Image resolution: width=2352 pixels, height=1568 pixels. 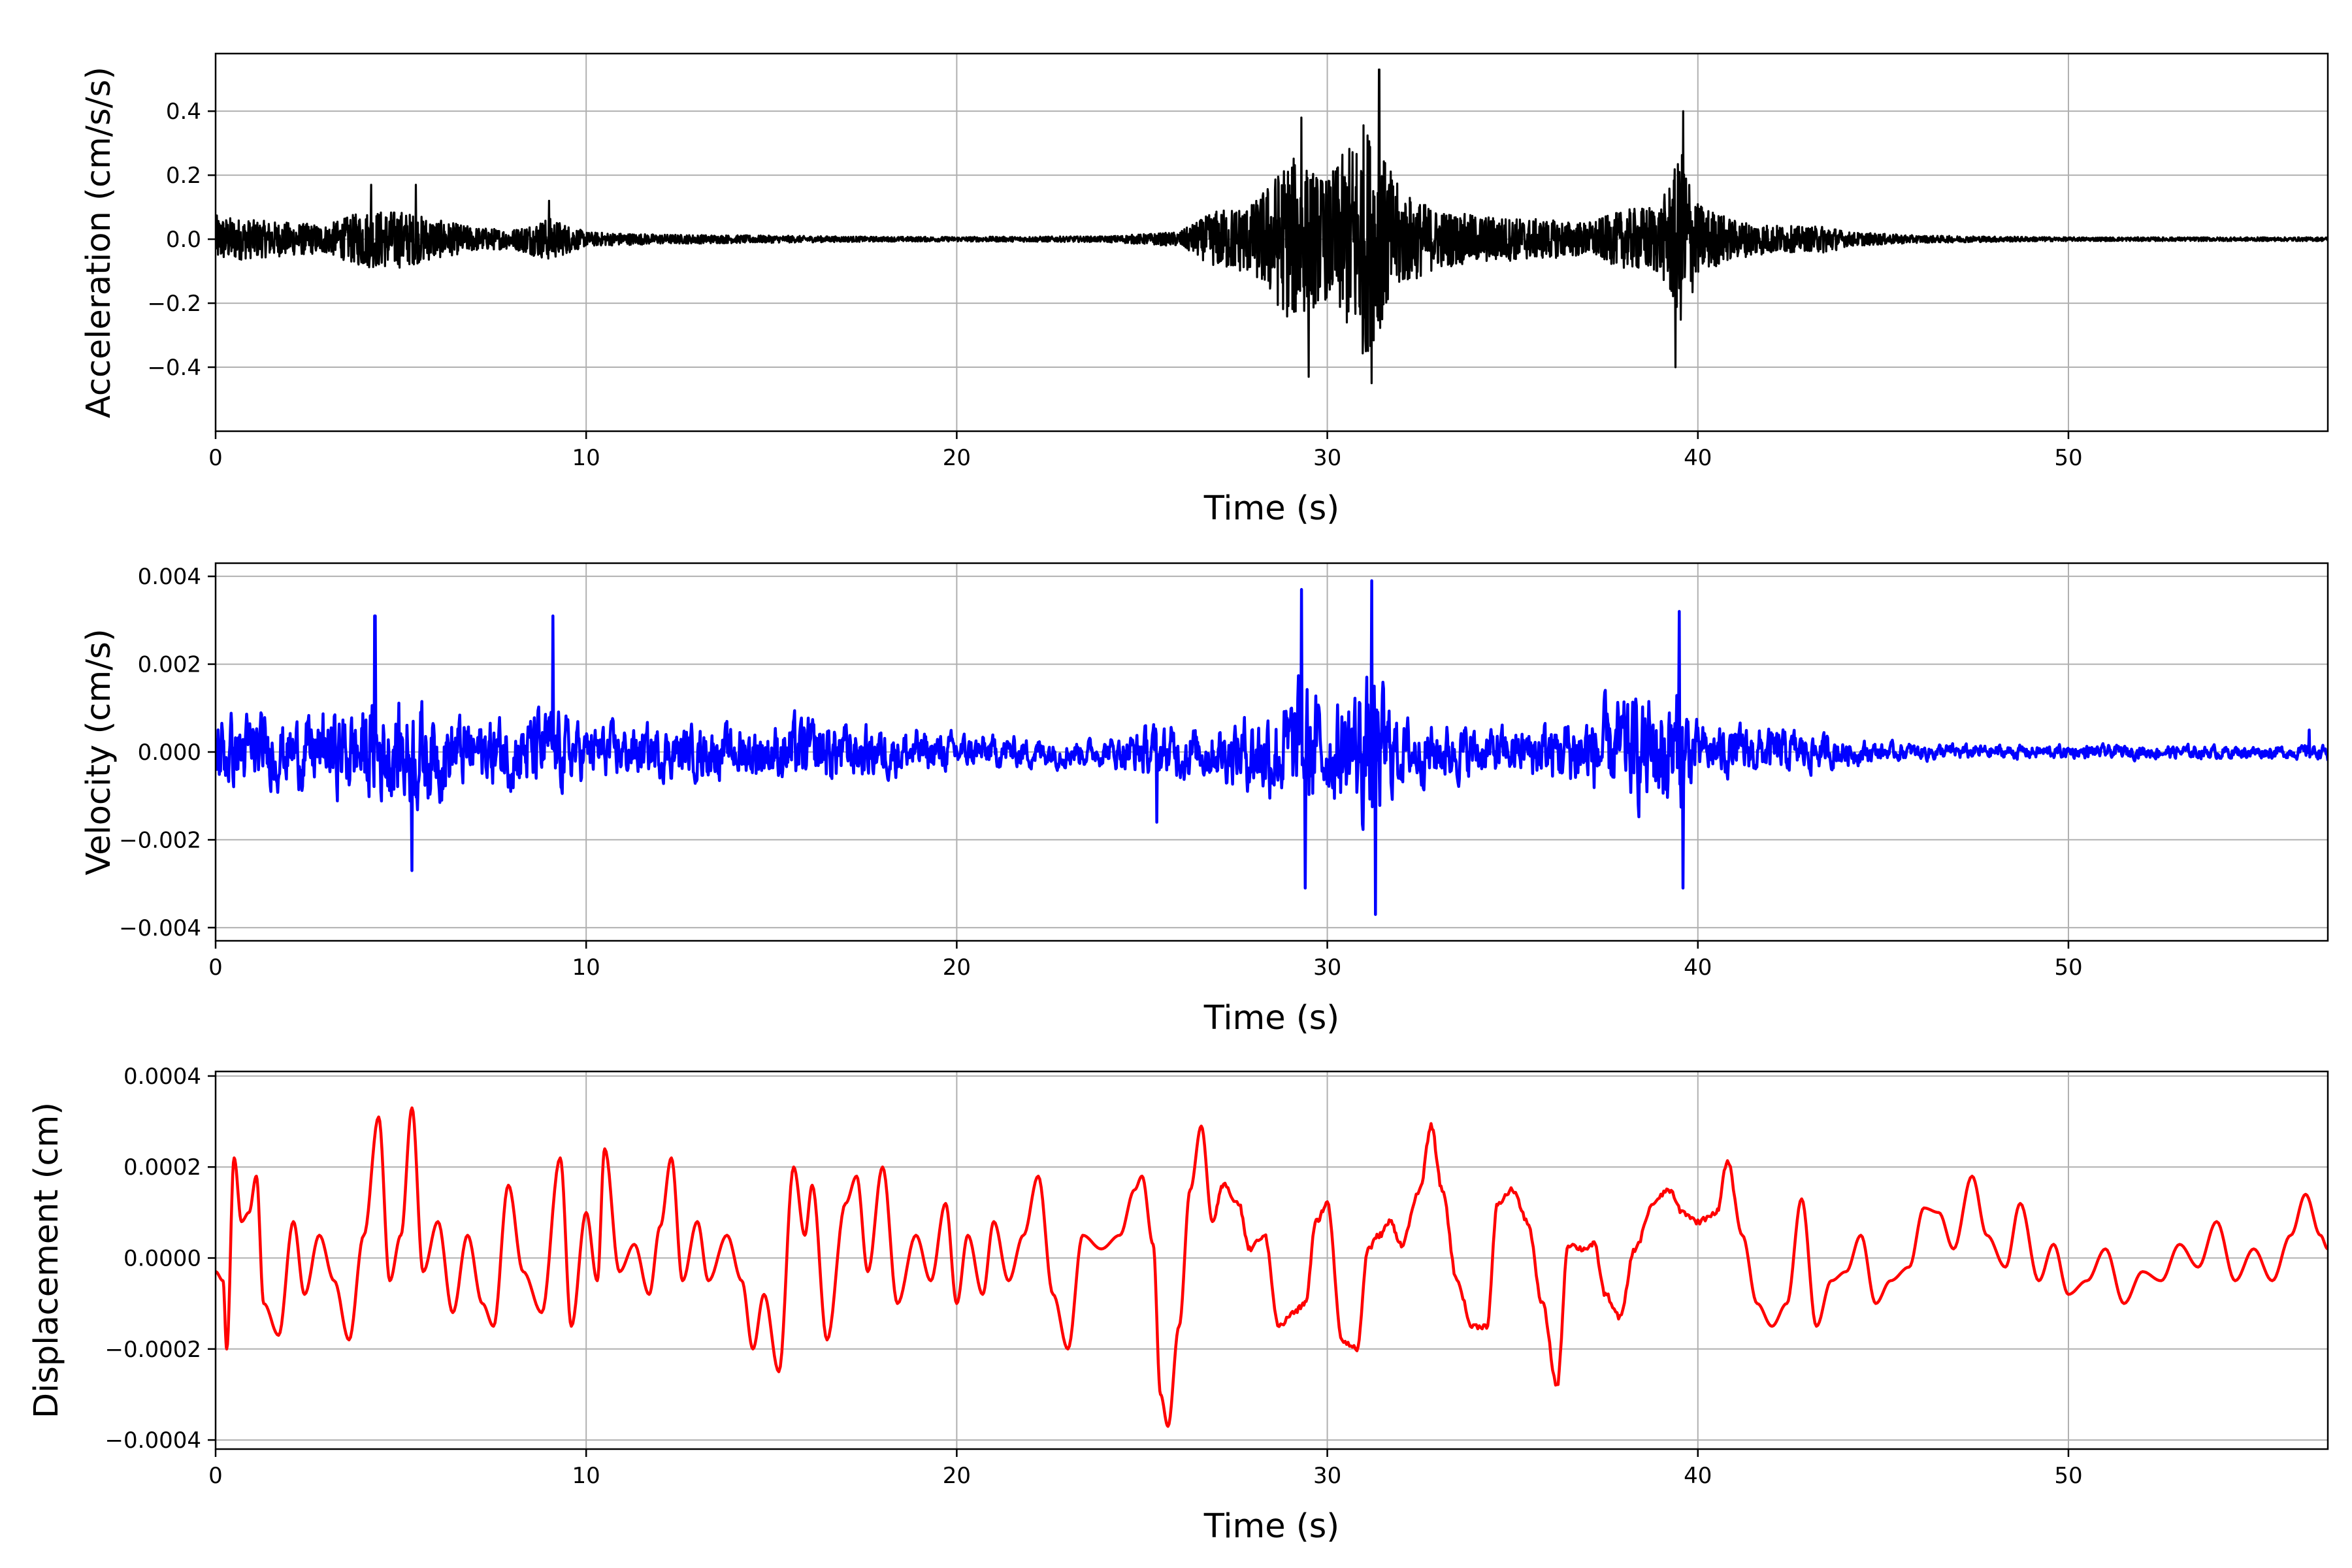 What do you see at coordinates (174, 304) in the screenshot?
I see `acceleration-y-tick-label: −0.2` at bounding box center [174, 304].